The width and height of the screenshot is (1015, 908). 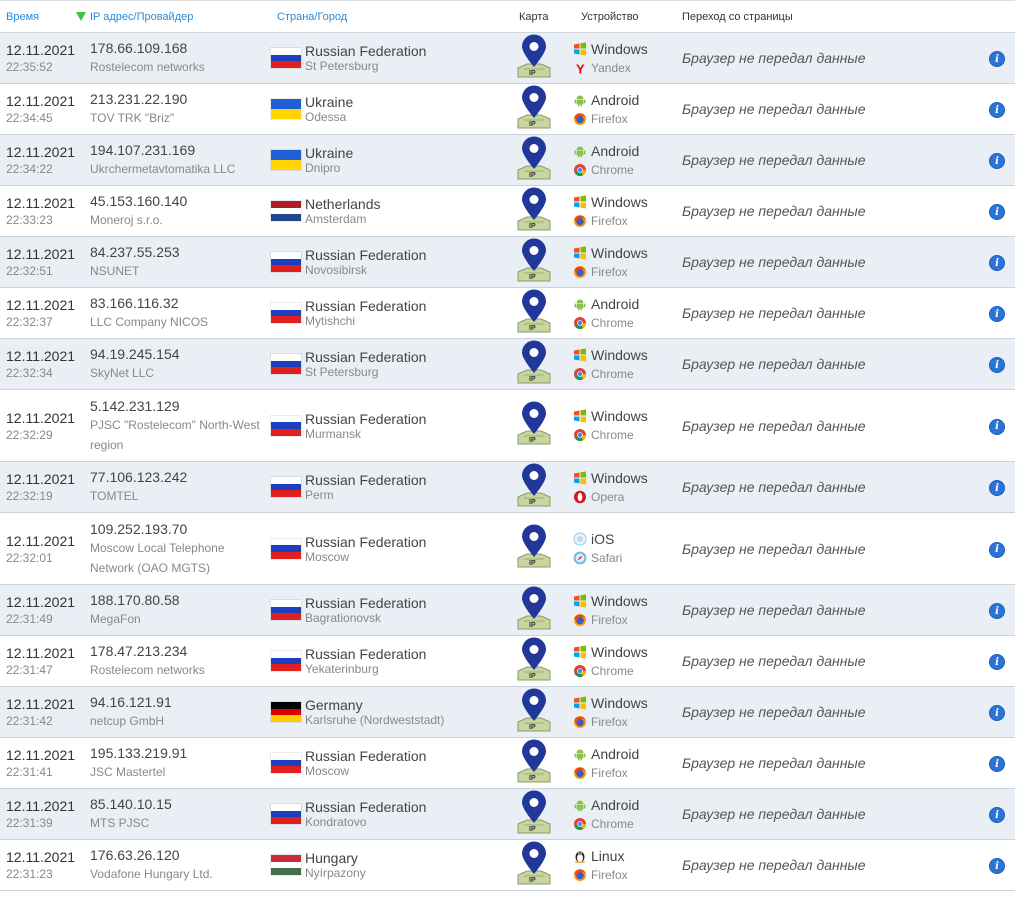 I want to click on ip-address: 45.153.160.140, so click(x=139, y=201).